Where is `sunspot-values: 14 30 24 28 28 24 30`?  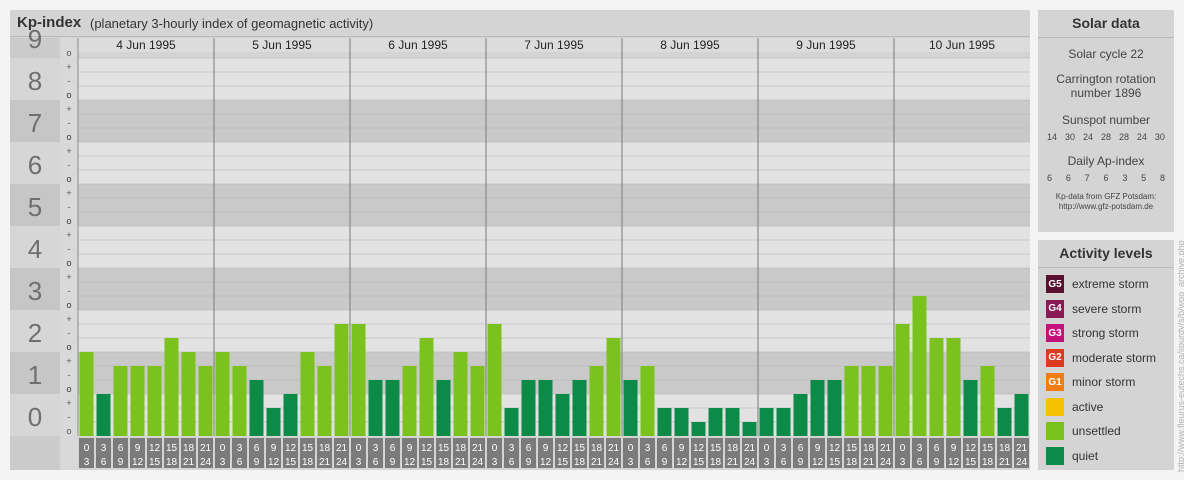
sunspot-values: 14 30 24 28 28 24 30 is located at coordinates (1106, 137).